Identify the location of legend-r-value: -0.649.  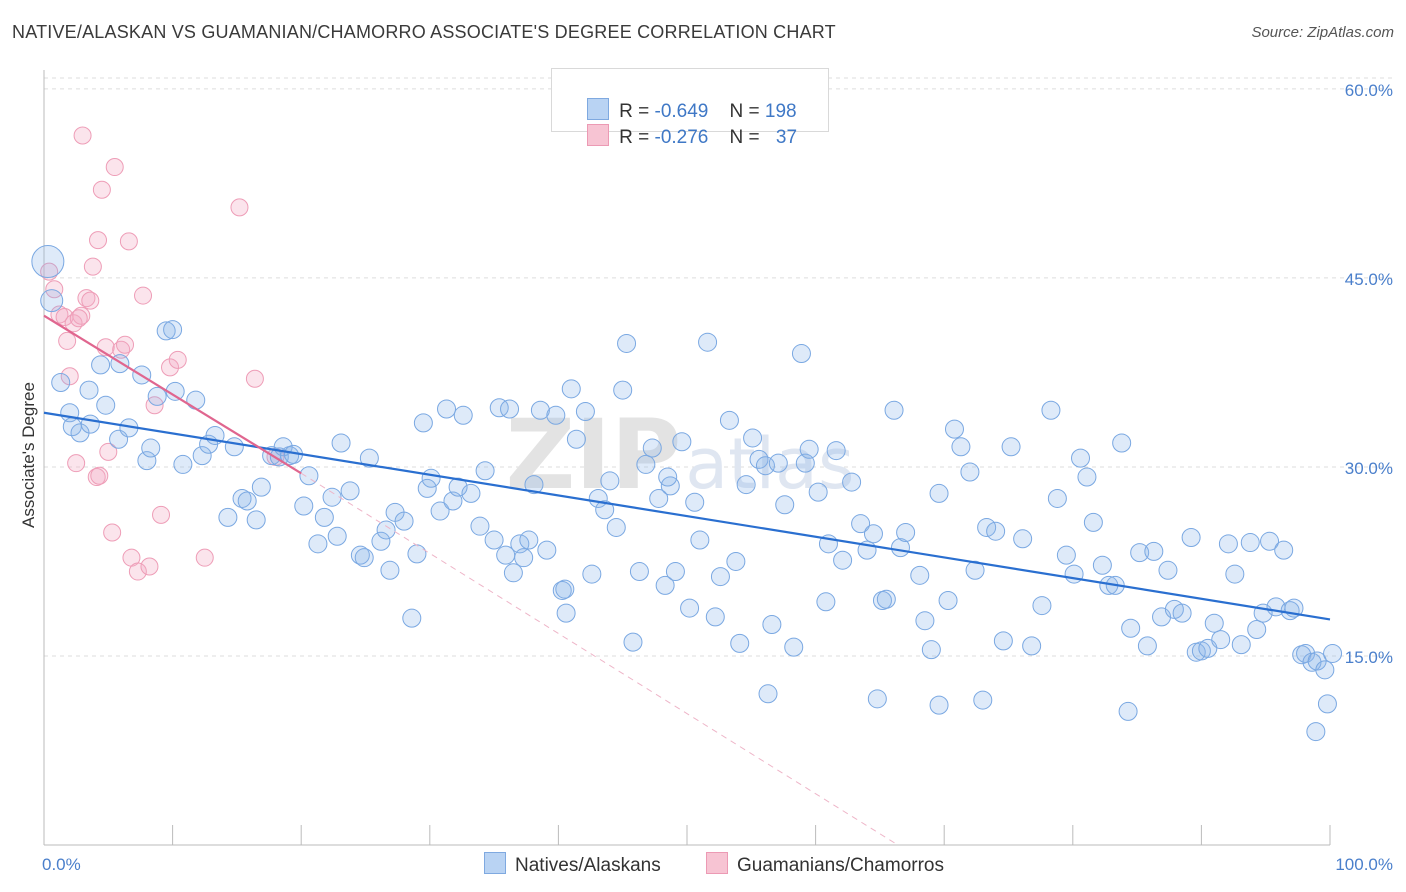
(681, 111).